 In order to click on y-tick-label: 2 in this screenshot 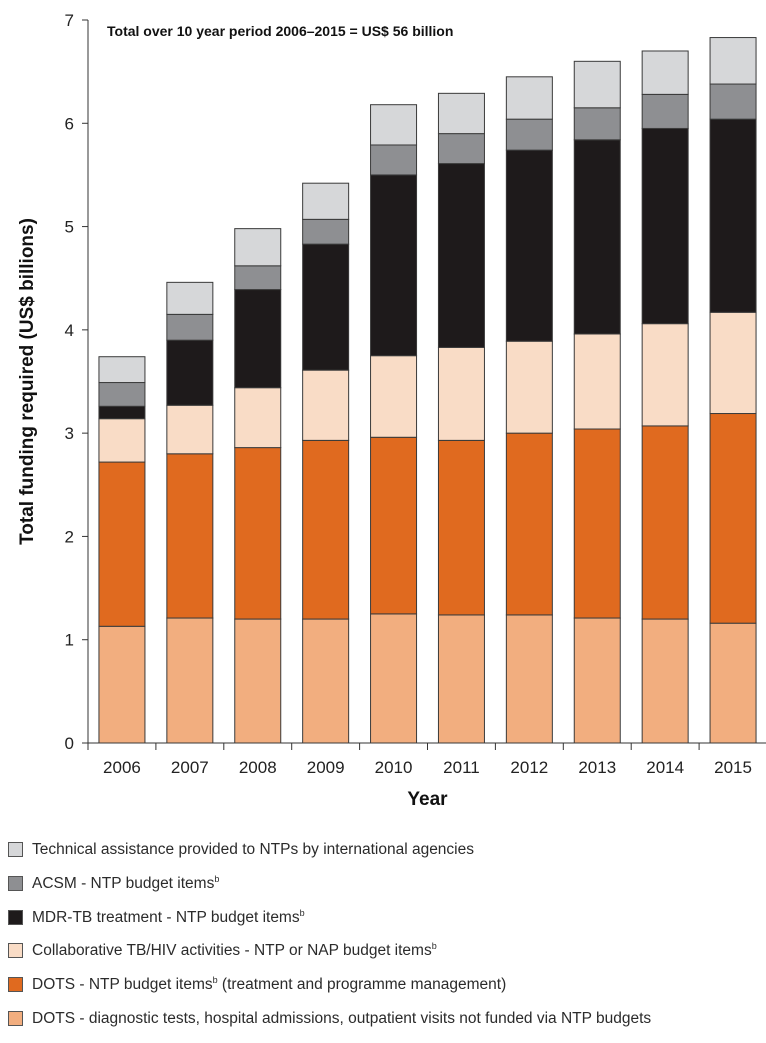, I will do `click(69, 536)`.